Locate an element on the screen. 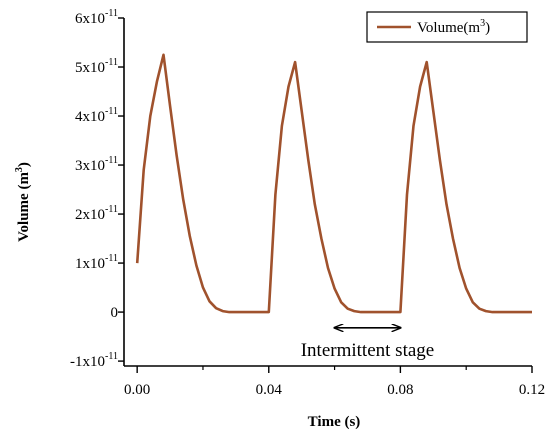  y-tick-label: 6x10⁻¹¹ is located at coordinates (96, 17).